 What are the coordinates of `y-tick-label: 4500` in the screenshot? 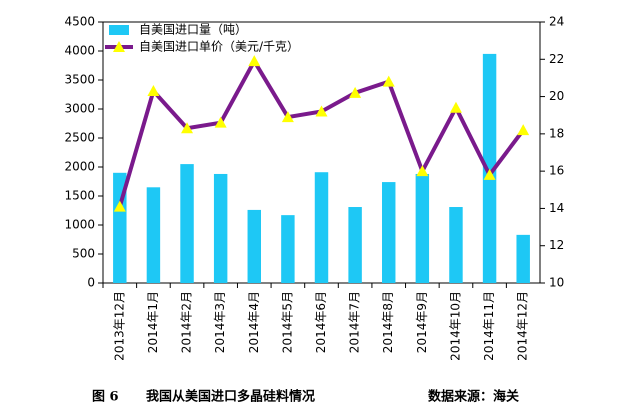 It's located at (79, 22).